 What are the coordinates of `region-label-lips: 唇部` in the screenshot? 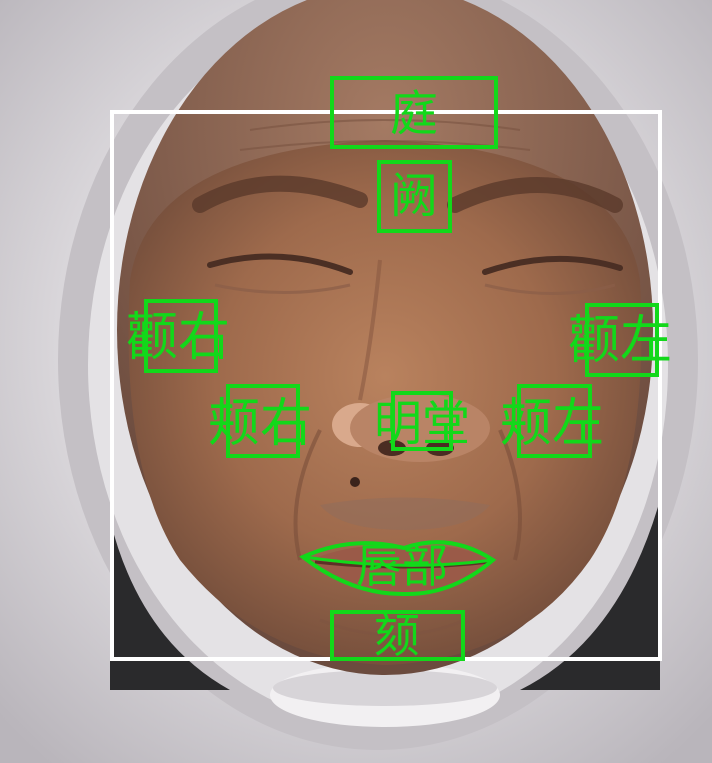 It's located at (402, 566).